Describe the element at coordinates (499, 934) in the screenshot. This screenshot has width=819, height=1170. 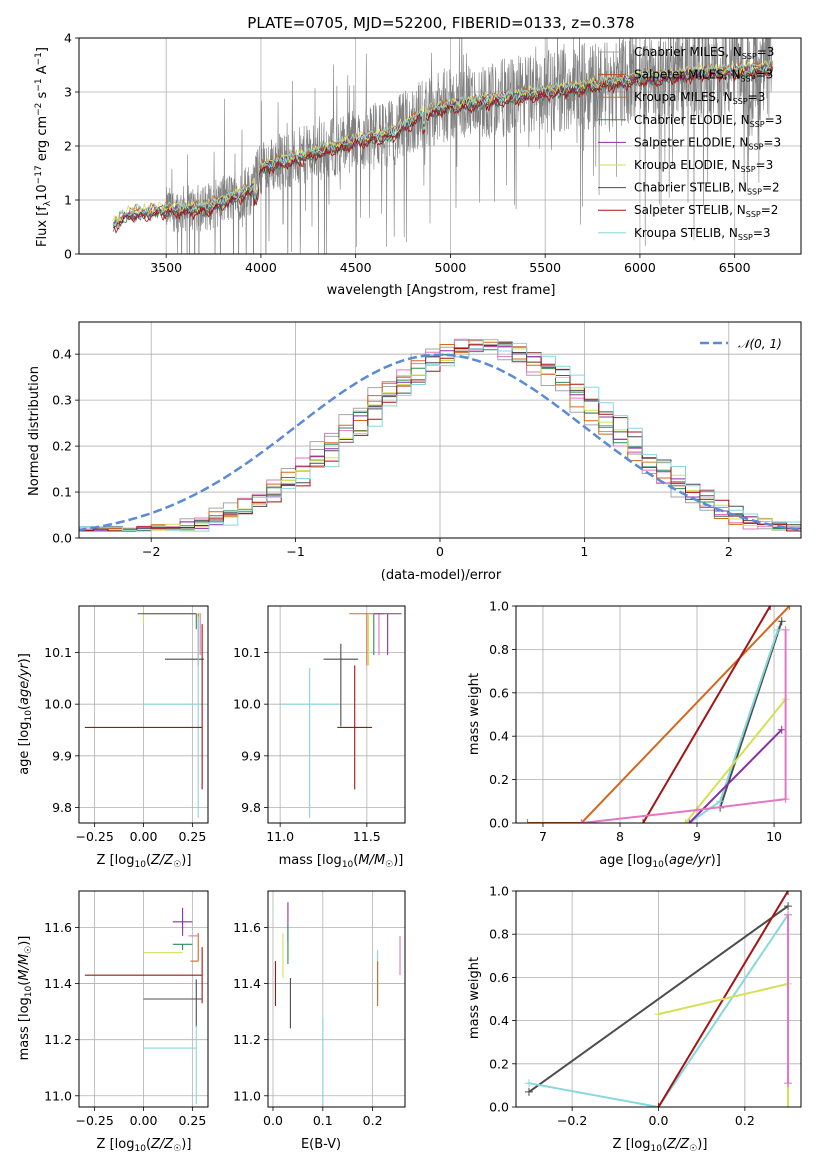
I see `cumulative_Z-ytick-label: 0.8` at that location.